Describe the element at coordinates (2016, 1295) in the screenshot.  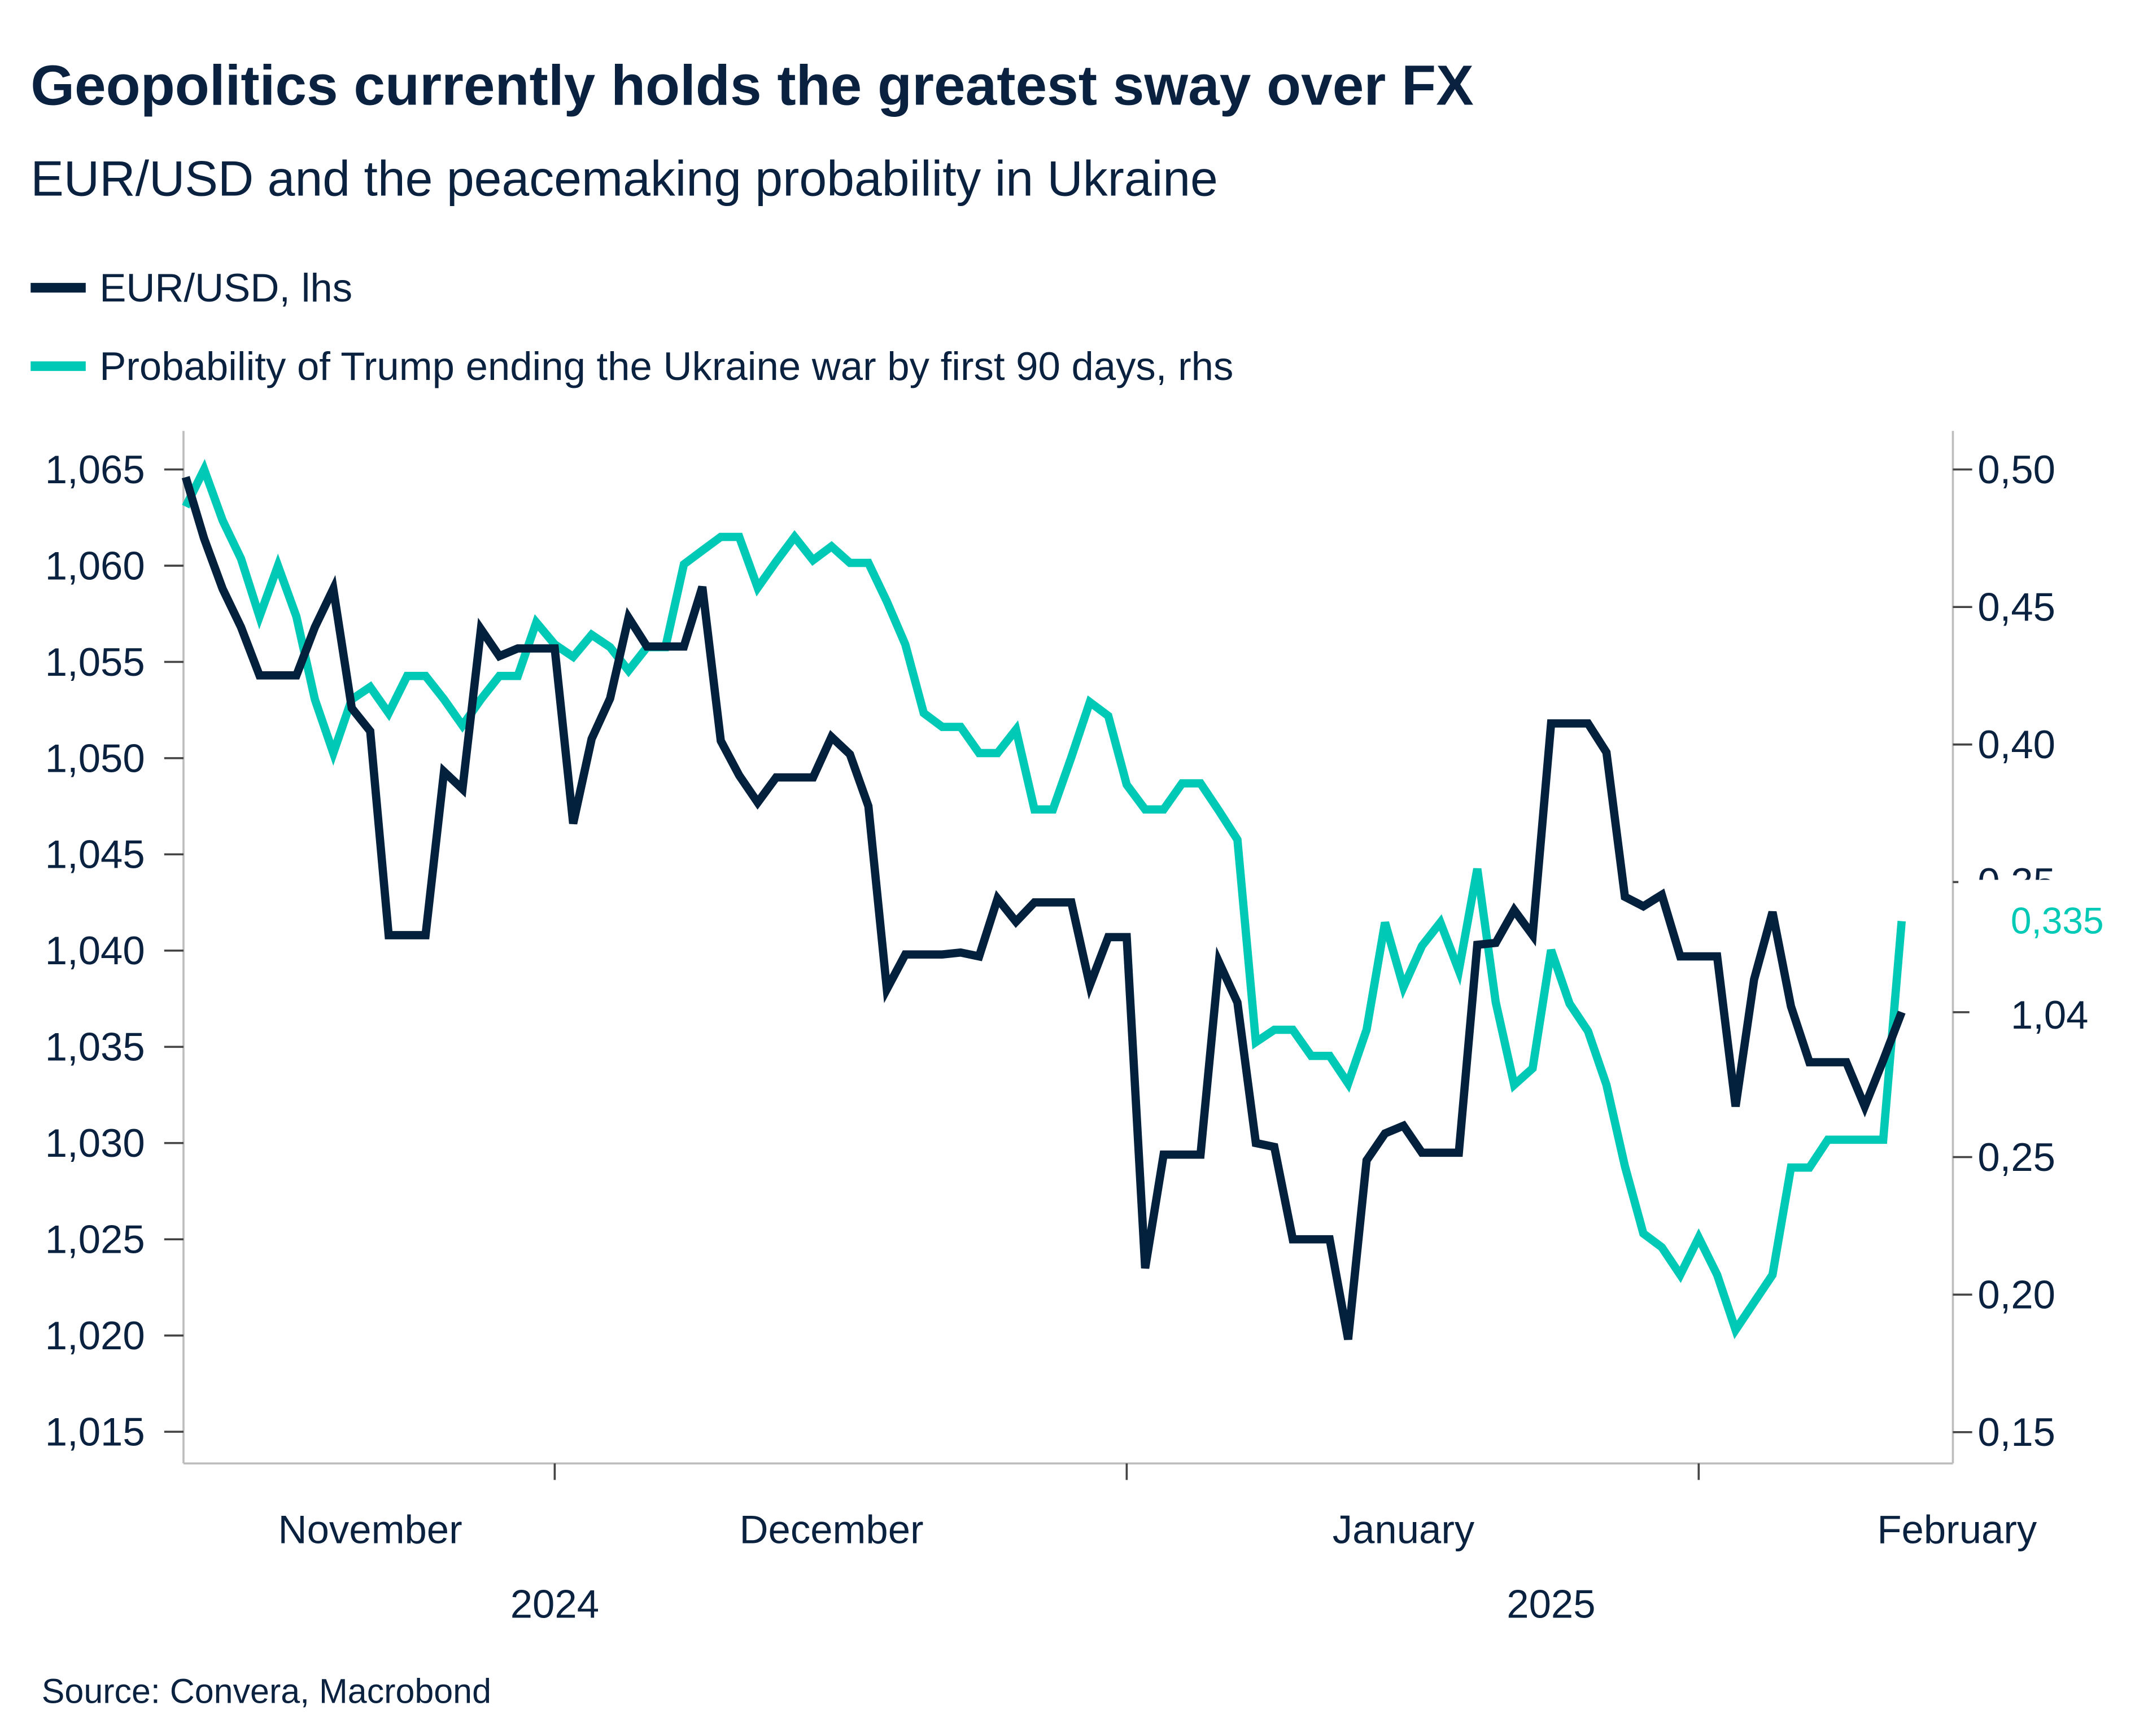
I see `right-axis-tick-label: 0,20` at that location.